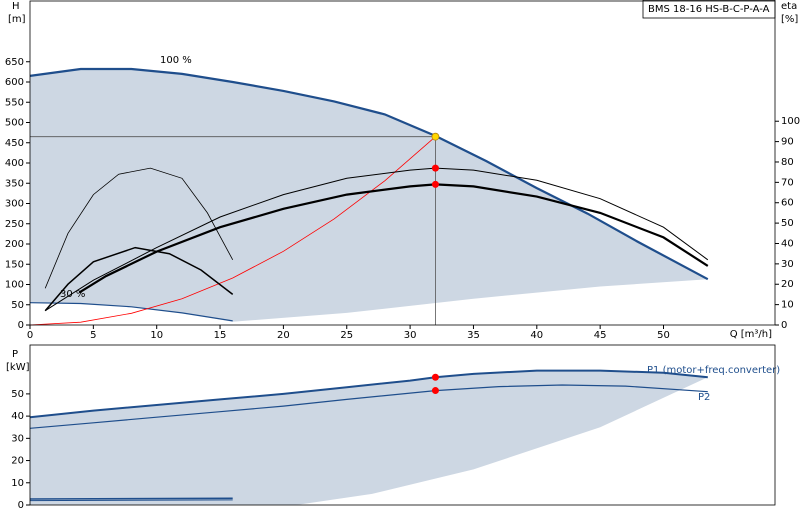  What do you see at coordinates (787, 223) in the screenshot?
I see `y2-tick-label: 50` at bounding box center [787, 223].